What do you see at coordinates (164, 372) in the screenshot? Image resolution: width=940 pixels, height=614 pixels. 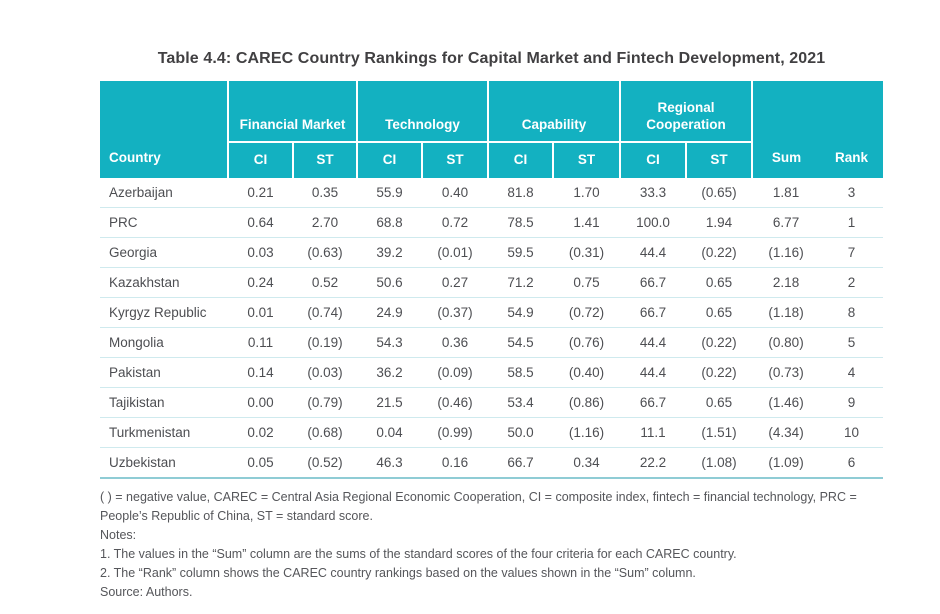 I see `country-cell: Pakistan` at bounding box center [164, 372].